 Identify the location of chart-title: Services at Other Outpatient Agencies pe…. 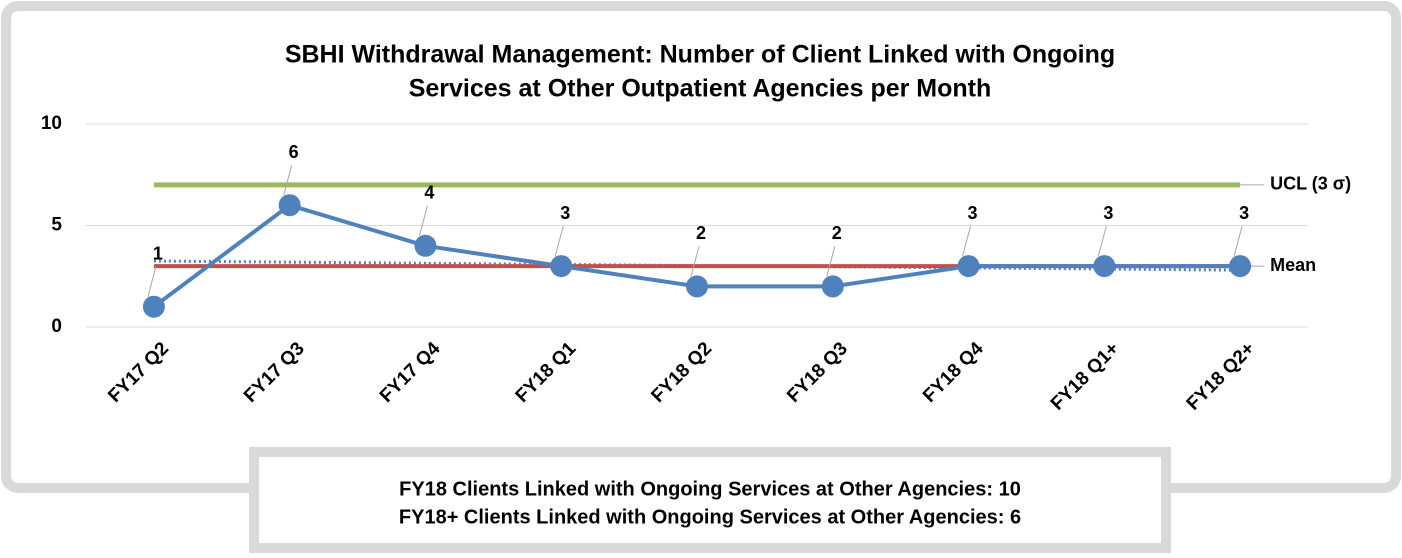
(700, 89).